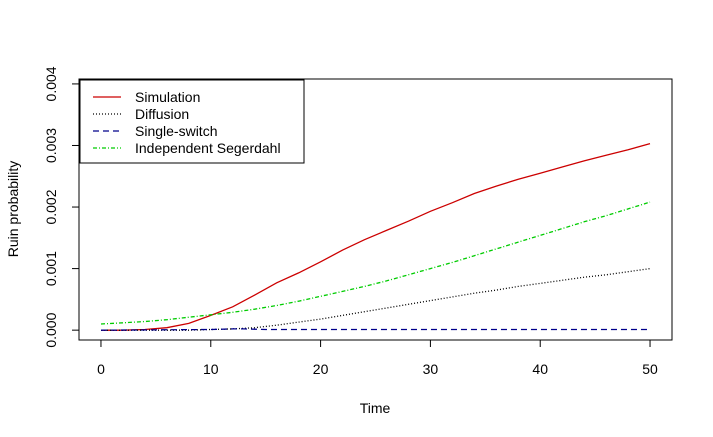 This screenshot has width=713, height=437. What do you see at coordinates (162, 114) in the screenshot?
I see `legend-label: Diffusion` at bounding box center [162, 114].